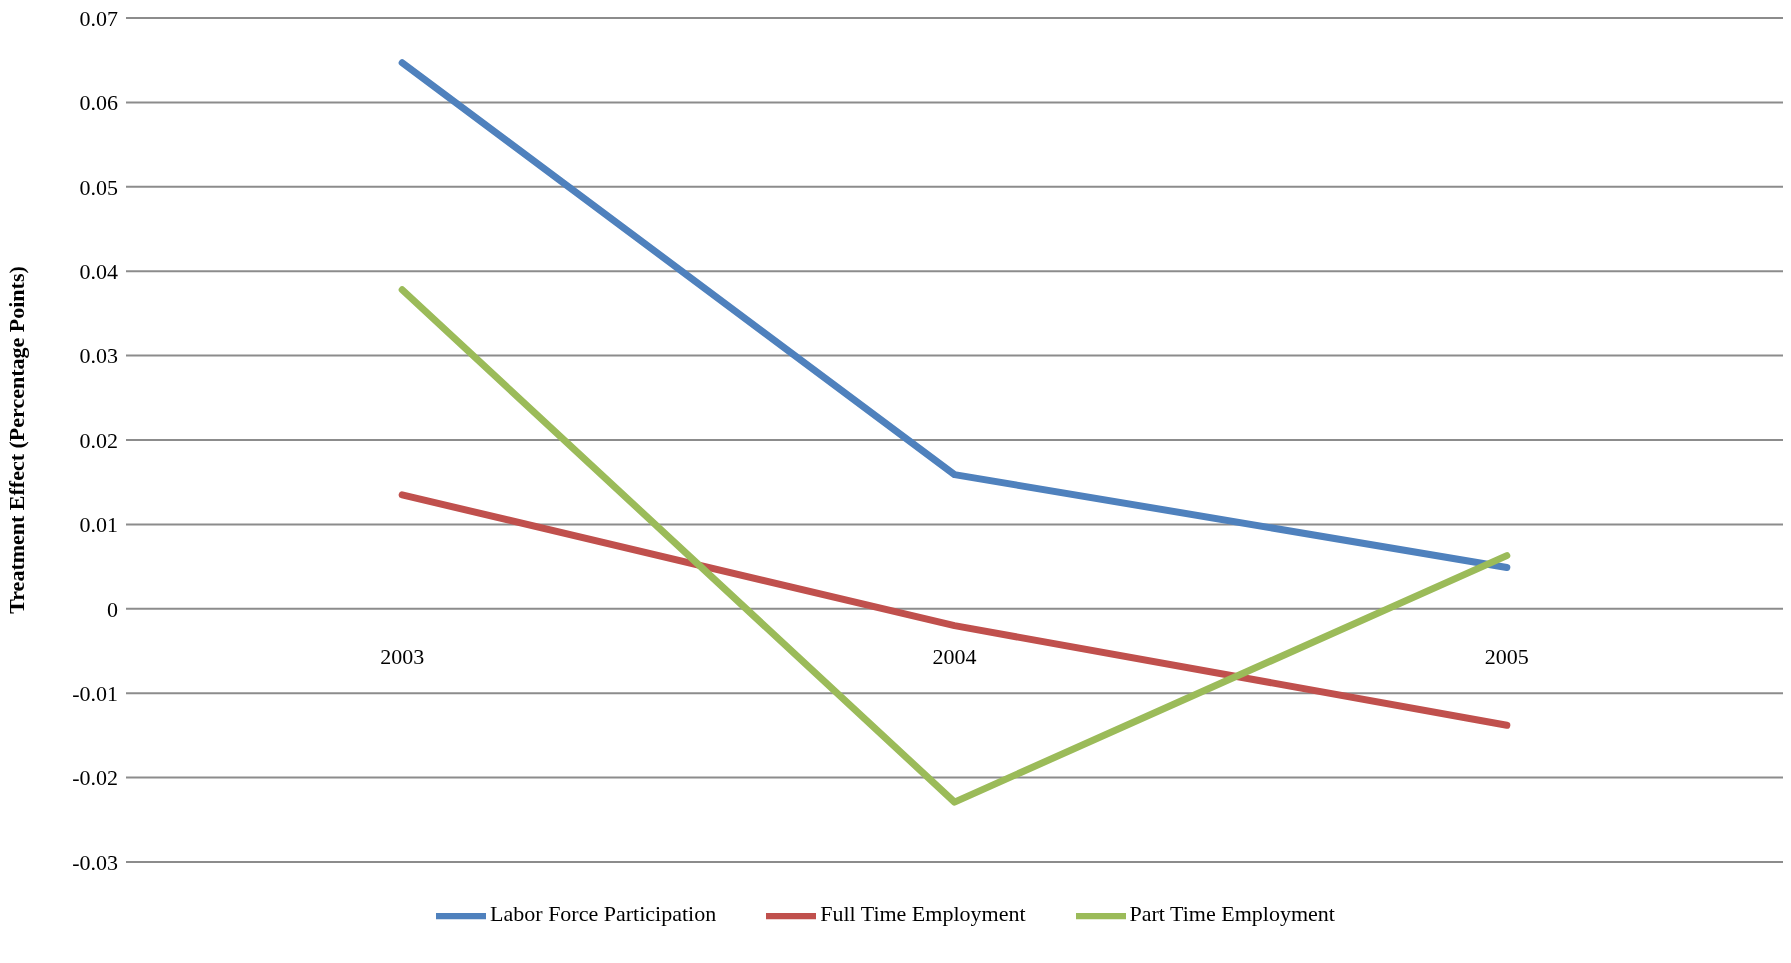  I want to click on y-tick-label: 0, so click(112, 609).